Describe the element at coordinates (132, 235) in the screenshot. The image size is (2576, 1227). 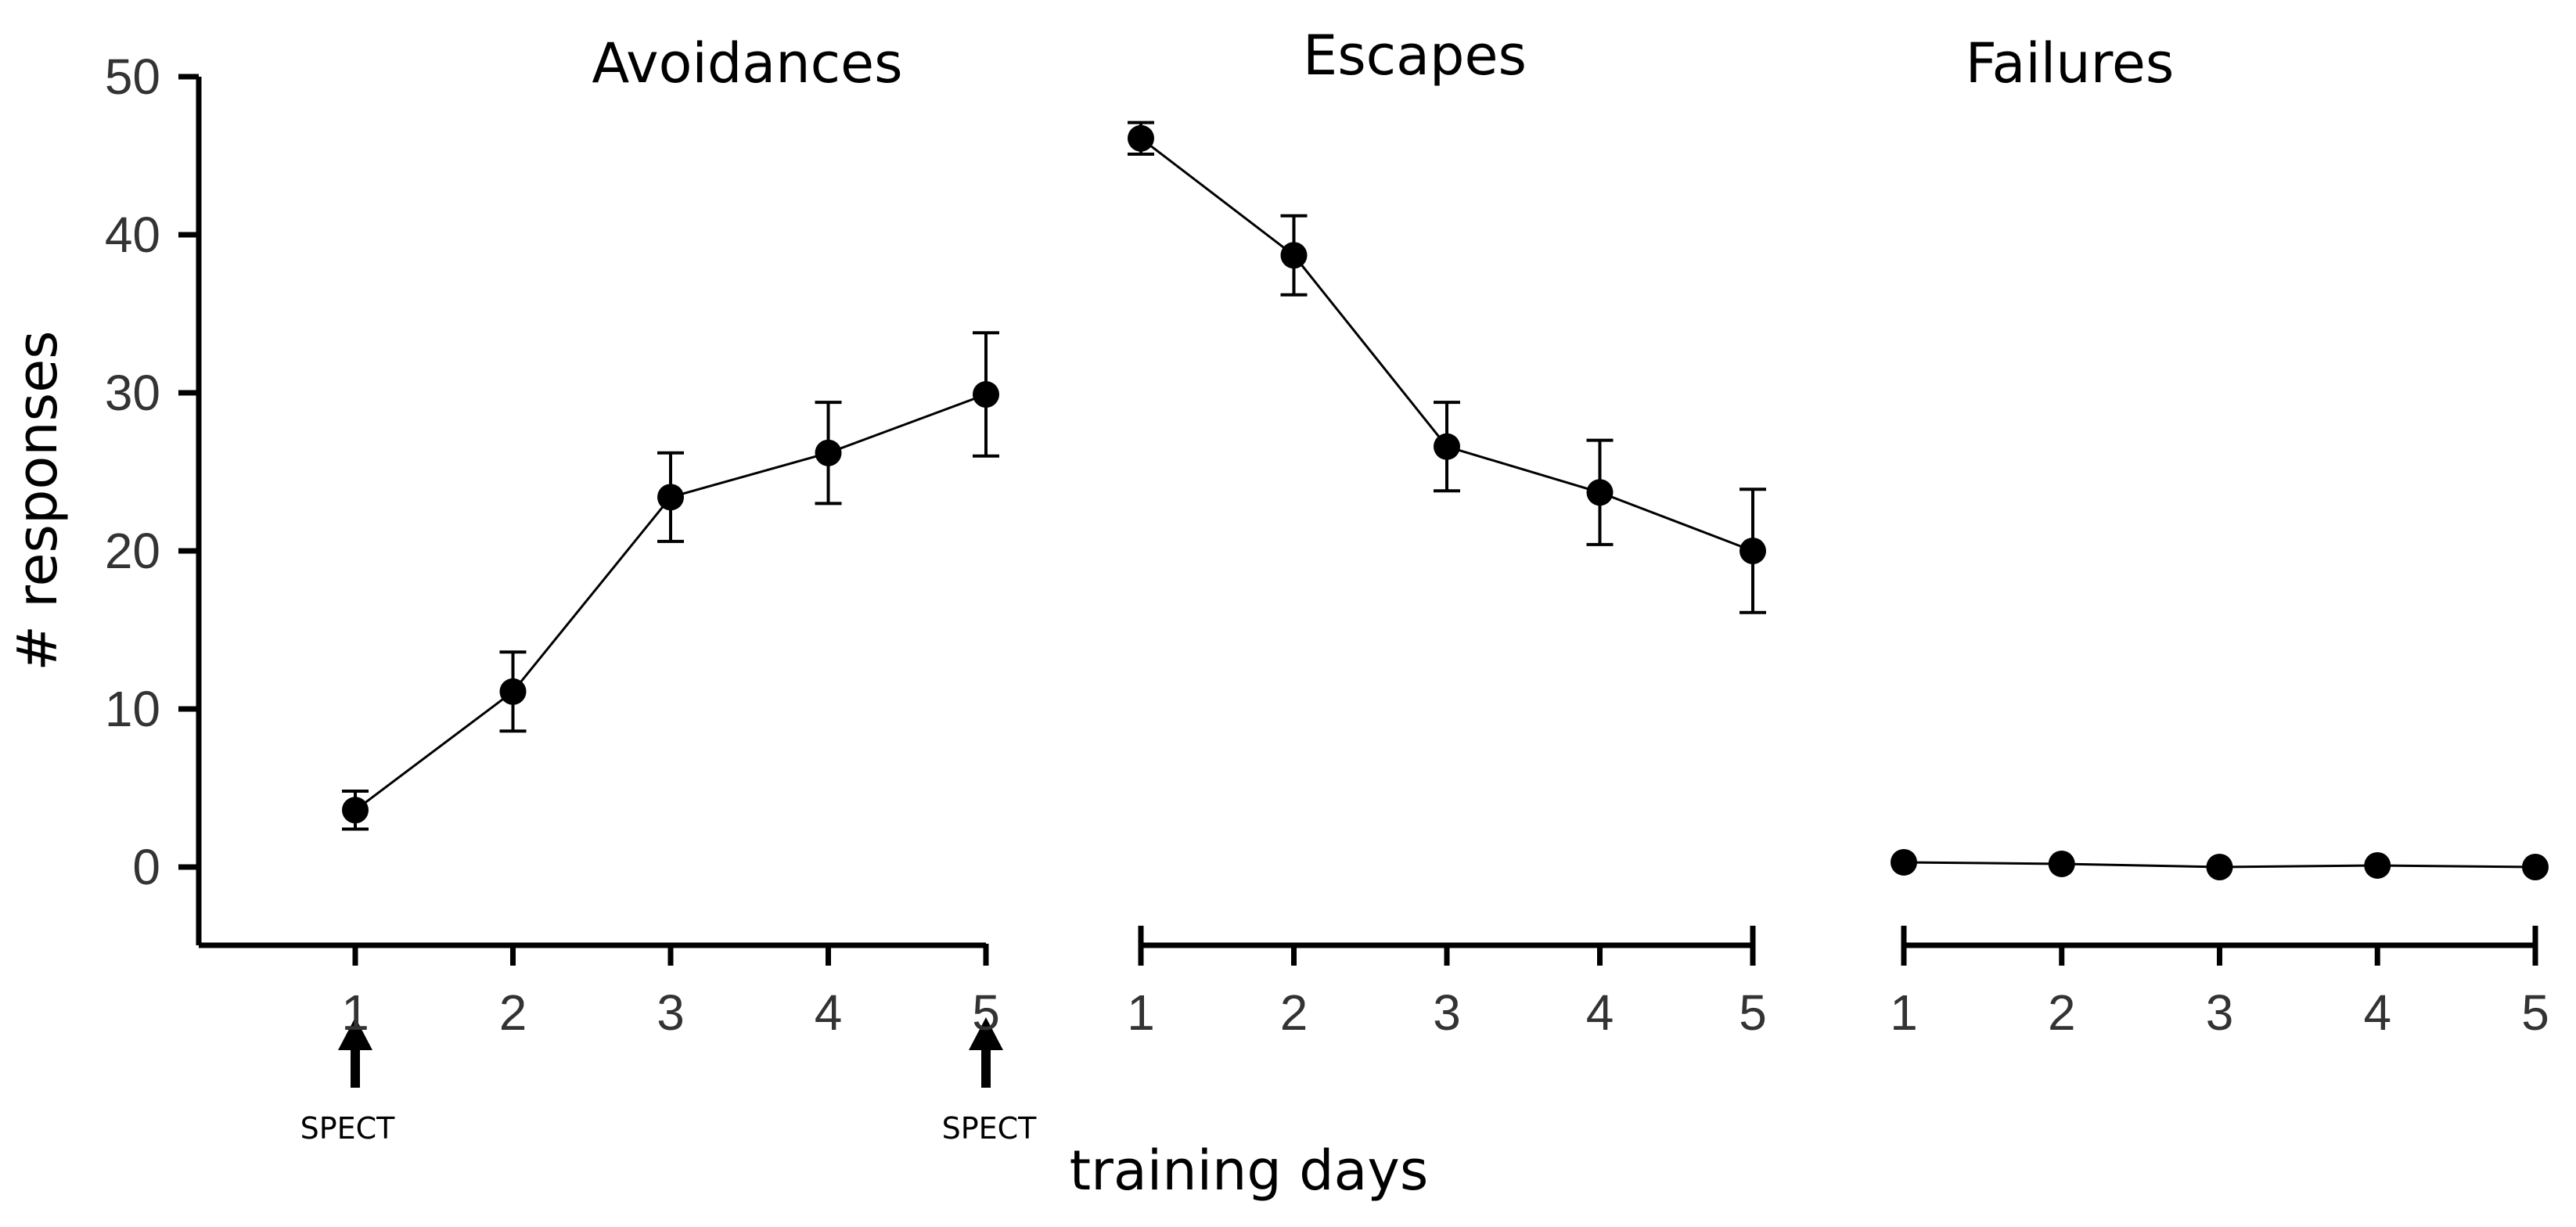
I see `y-tick-label: 40` at that location.